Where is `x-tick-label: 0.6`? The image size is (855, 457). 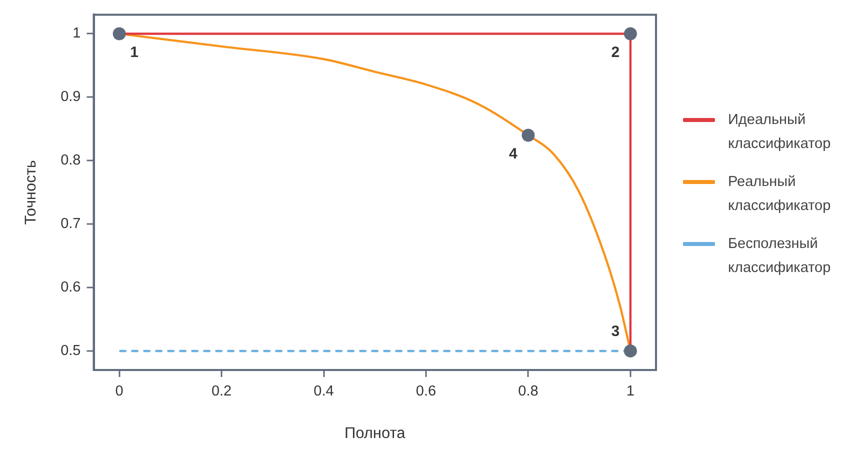
x-tick-label: 0.6 is located at coordinates (426, 392).